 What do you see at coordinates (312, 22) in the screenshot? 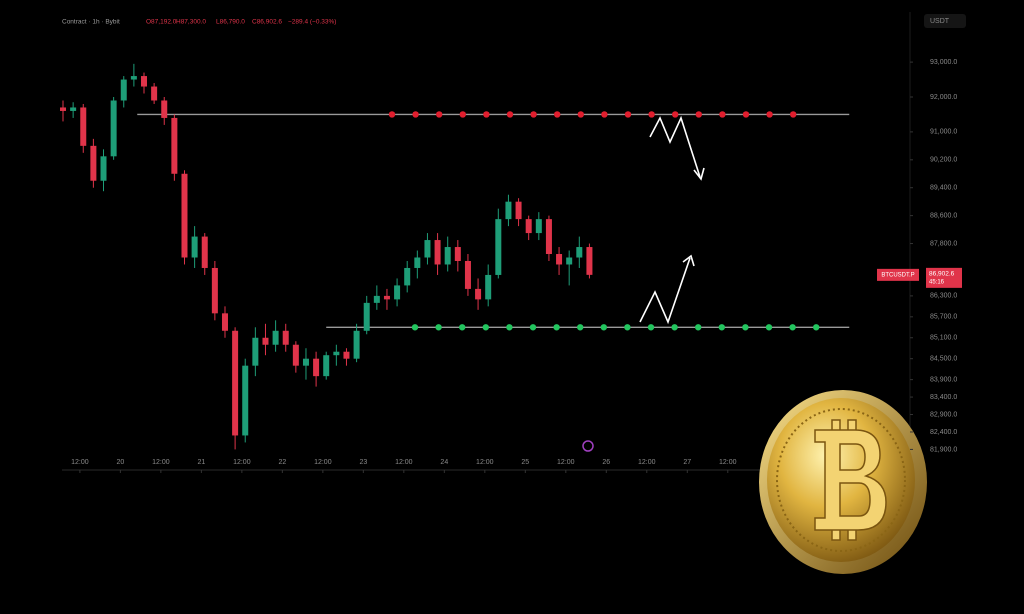
I see `header-change: −289.4 (−0.33%)` at bounding box center [312, 22].